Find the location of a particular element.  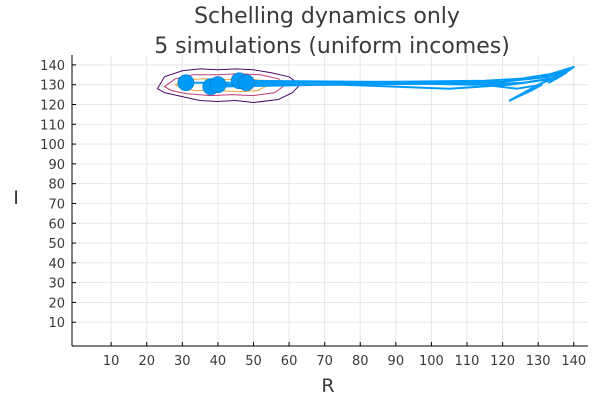

x-tick-label-9: 100 is located at coordinates (431, 361).